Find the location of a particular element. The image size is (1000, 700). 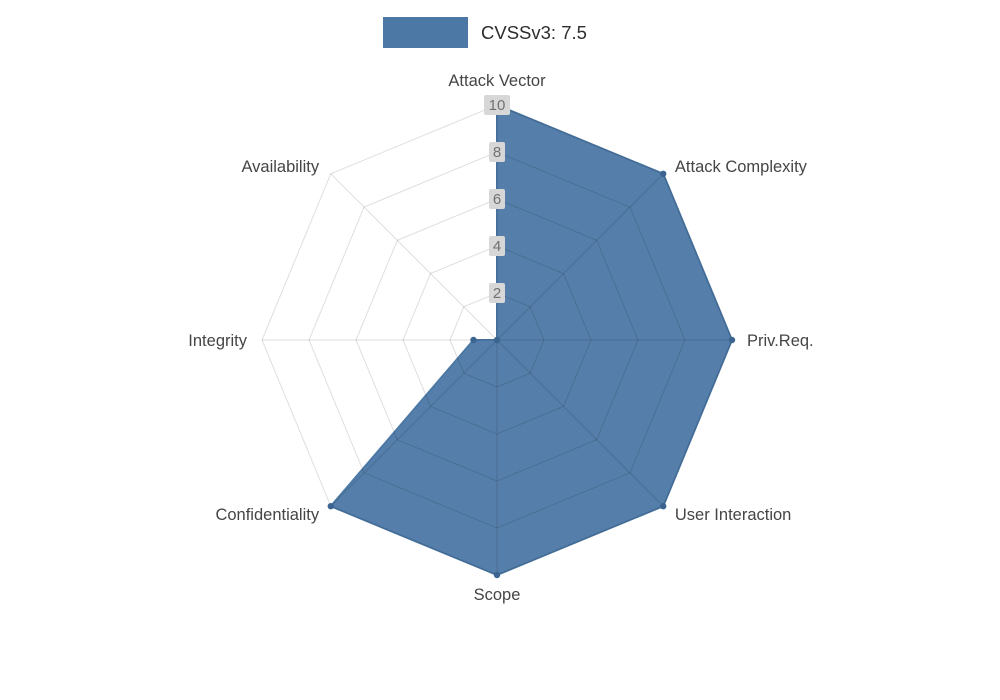

axis-label-confidentiality: Confidentiality is located at coordinates (267, 515).